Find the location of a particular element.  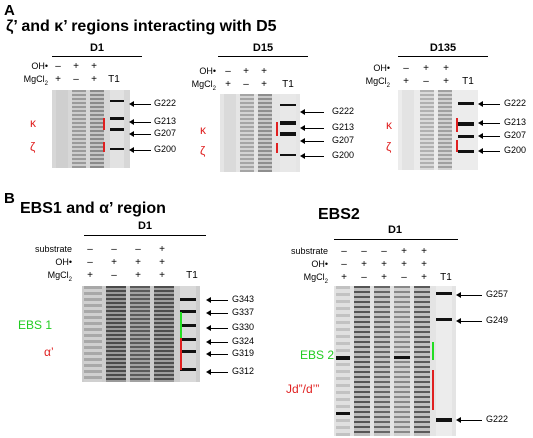

ebs1-label: EBS 1 is located at coordinates (35, 325).